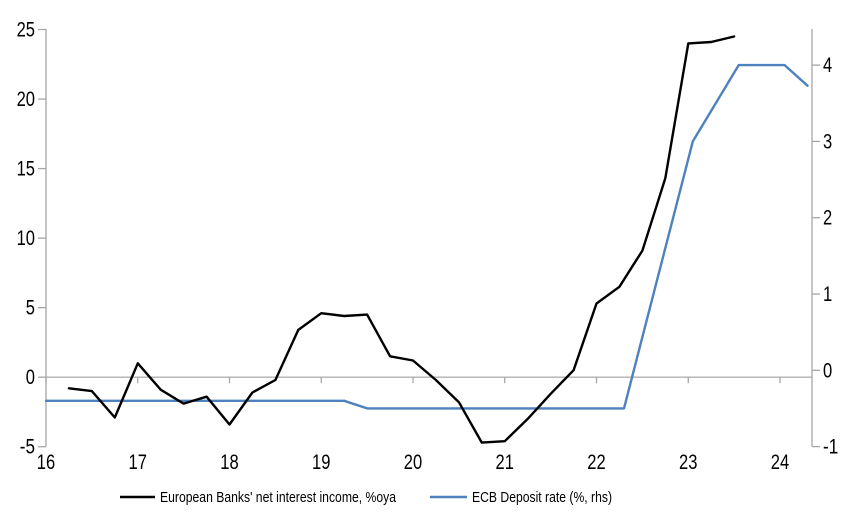 This screenshot has width=852, height=531. Describe the element at coordinates (46, 462) in the screenshot. I see `x-axis-tick-label: 16` at that location.